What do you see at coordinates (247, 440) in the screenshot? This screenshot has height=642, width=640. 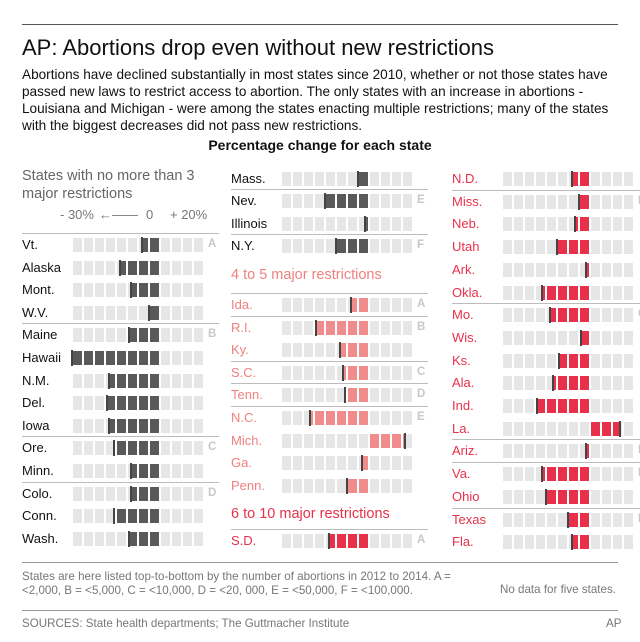 I see `state-label-mich: Mich.` at bounding box center [247, 440].